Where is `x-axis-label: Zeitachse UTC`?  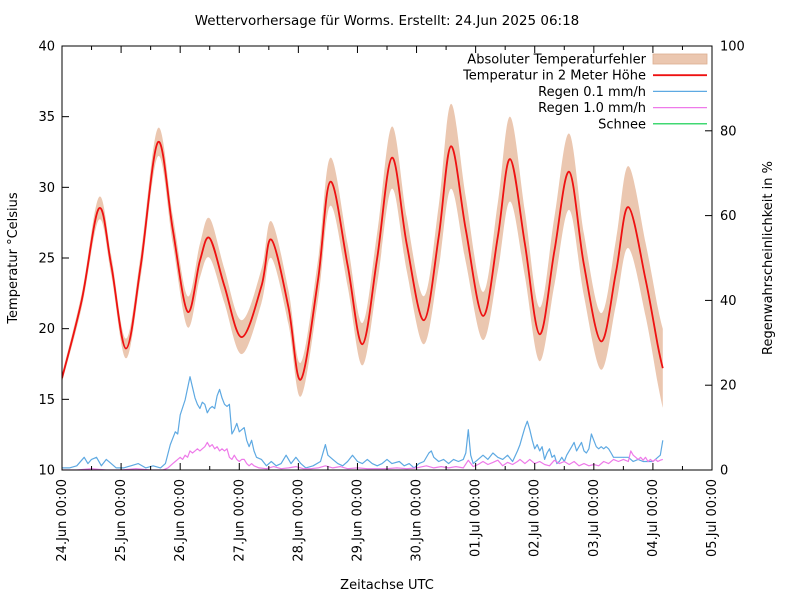 x-axis-label: Zeitachse UTC is located at coordinates (387, 585).